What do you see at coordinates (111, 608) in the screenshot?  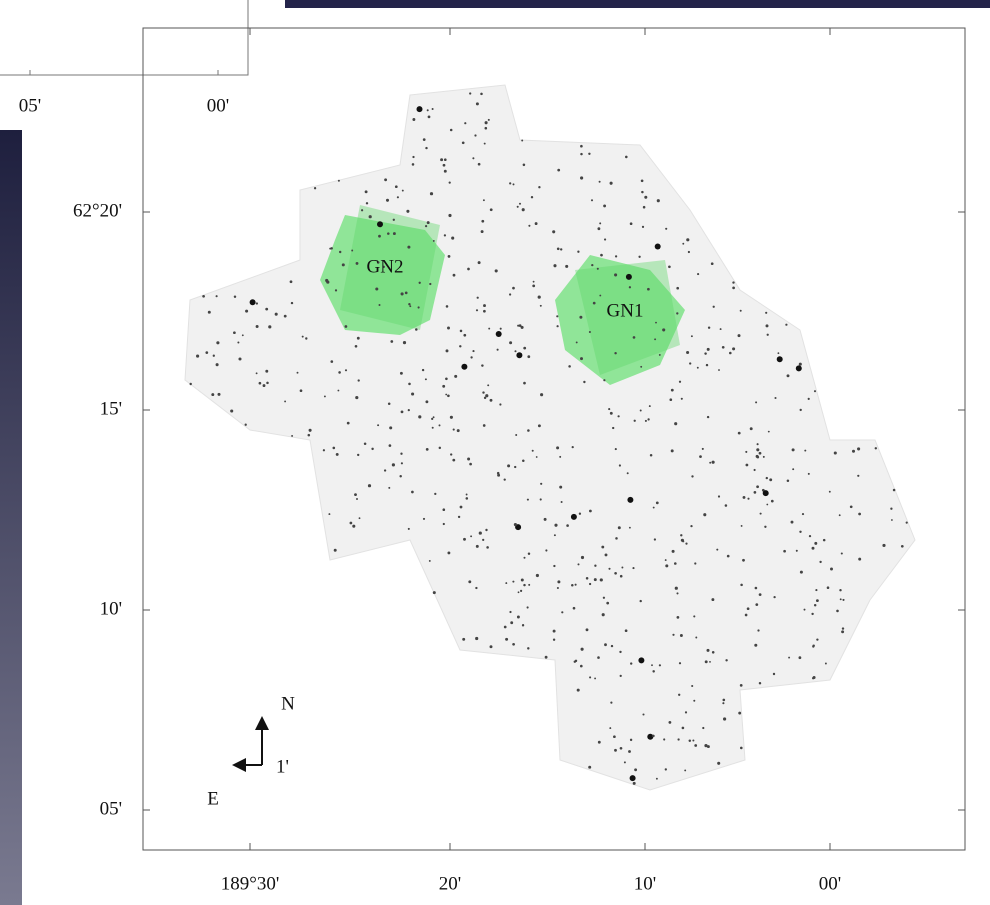 I see `y-tick-label: 10'` at bounding box center [111, 608].